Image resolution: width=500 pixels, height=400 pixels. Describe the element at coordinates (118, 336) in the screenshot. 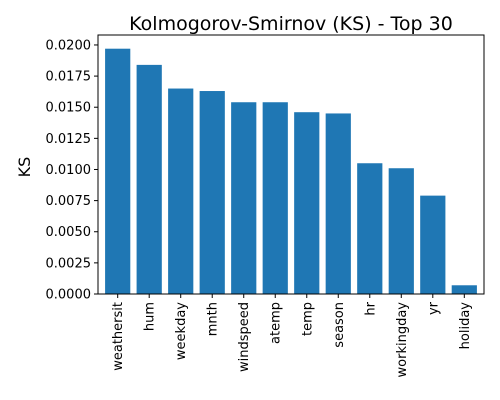

I see `x-tick-label: weathersit` at that location.